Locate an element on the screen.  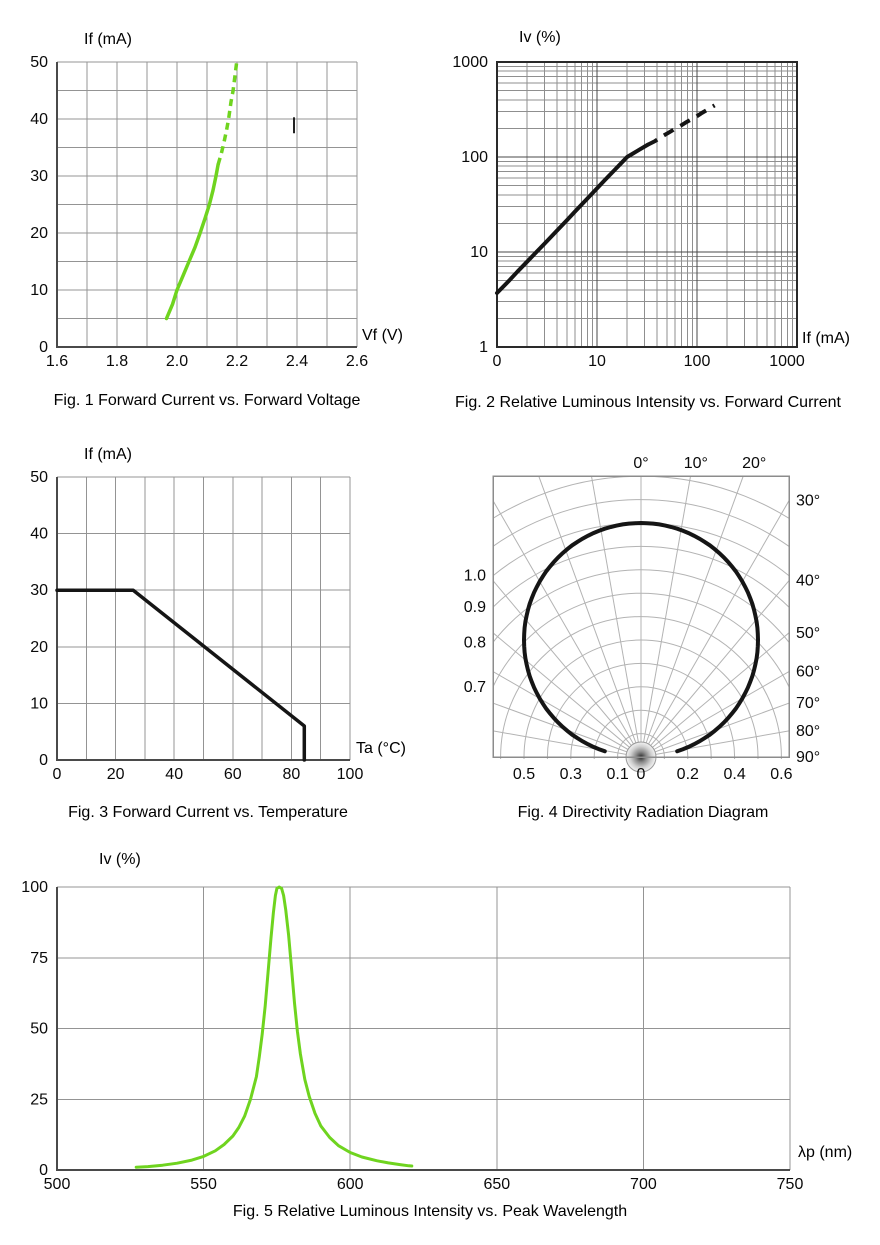
svg-text: 10° is located at coordinates (696, 463).